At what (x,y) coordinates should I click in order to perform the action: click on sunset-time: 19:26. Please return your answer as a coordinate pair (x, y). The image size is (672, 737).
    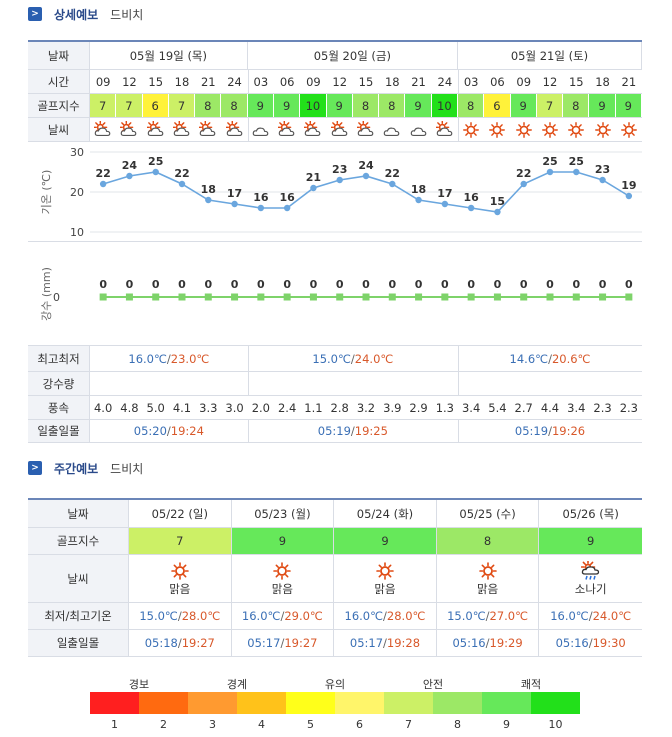
    Looking at the image, I should click on (568, 431).